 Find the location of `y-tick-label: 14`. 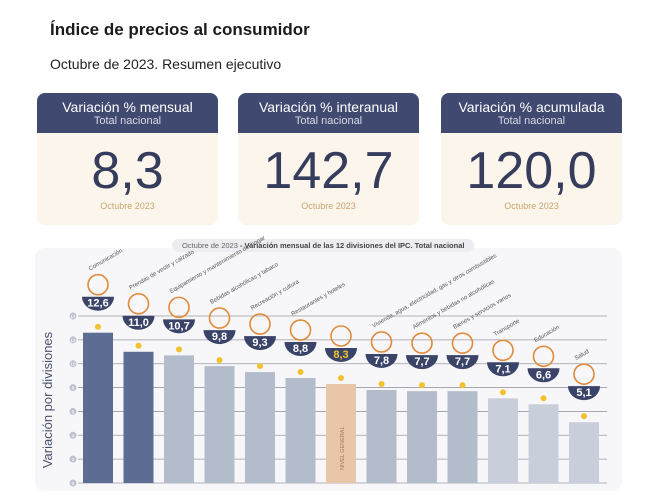

y-tick-label: 14 is located at coordinates (73, 316).